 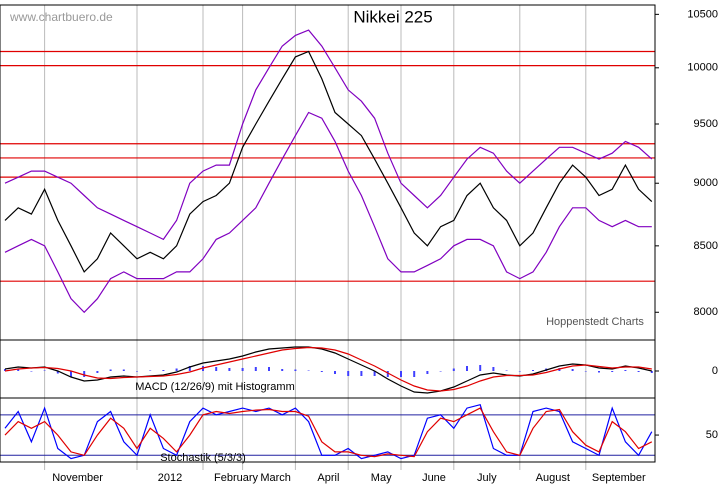 What do you see at coordinates (275, 478) in the screenshot?
I see `x-tick-label: March` at bounding box center [275, 478].